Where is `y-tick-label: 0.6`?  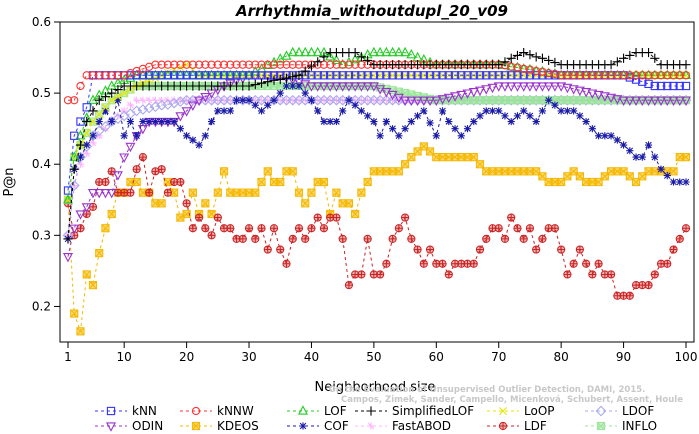
y-tick-label: 0.6 is located at coordinates (41, 22).